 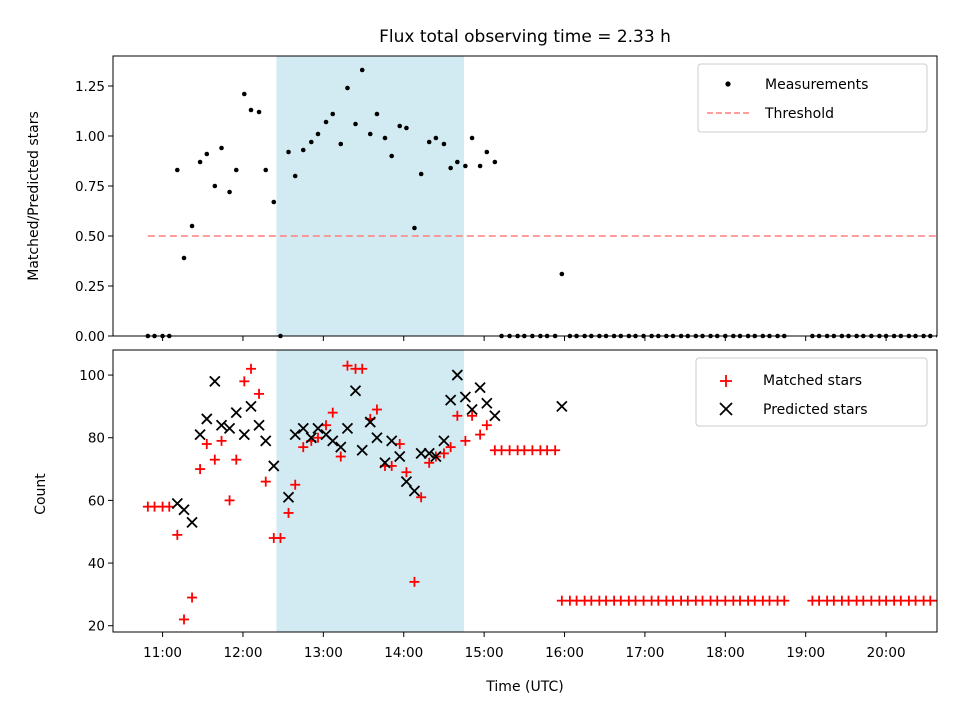 I want to click on top-legend: Measurements Threshold, so click(x=812, y=98).